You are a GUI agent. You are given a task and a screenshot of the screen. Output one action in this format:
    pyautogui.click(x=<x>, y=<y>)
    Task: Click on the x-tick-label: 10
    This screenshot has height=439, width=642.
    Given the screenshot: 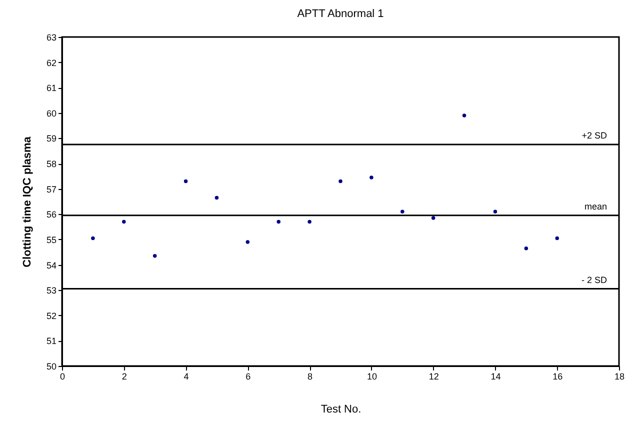 What is the action you would take?
    pyautogui.click(x=371, y=377)
    